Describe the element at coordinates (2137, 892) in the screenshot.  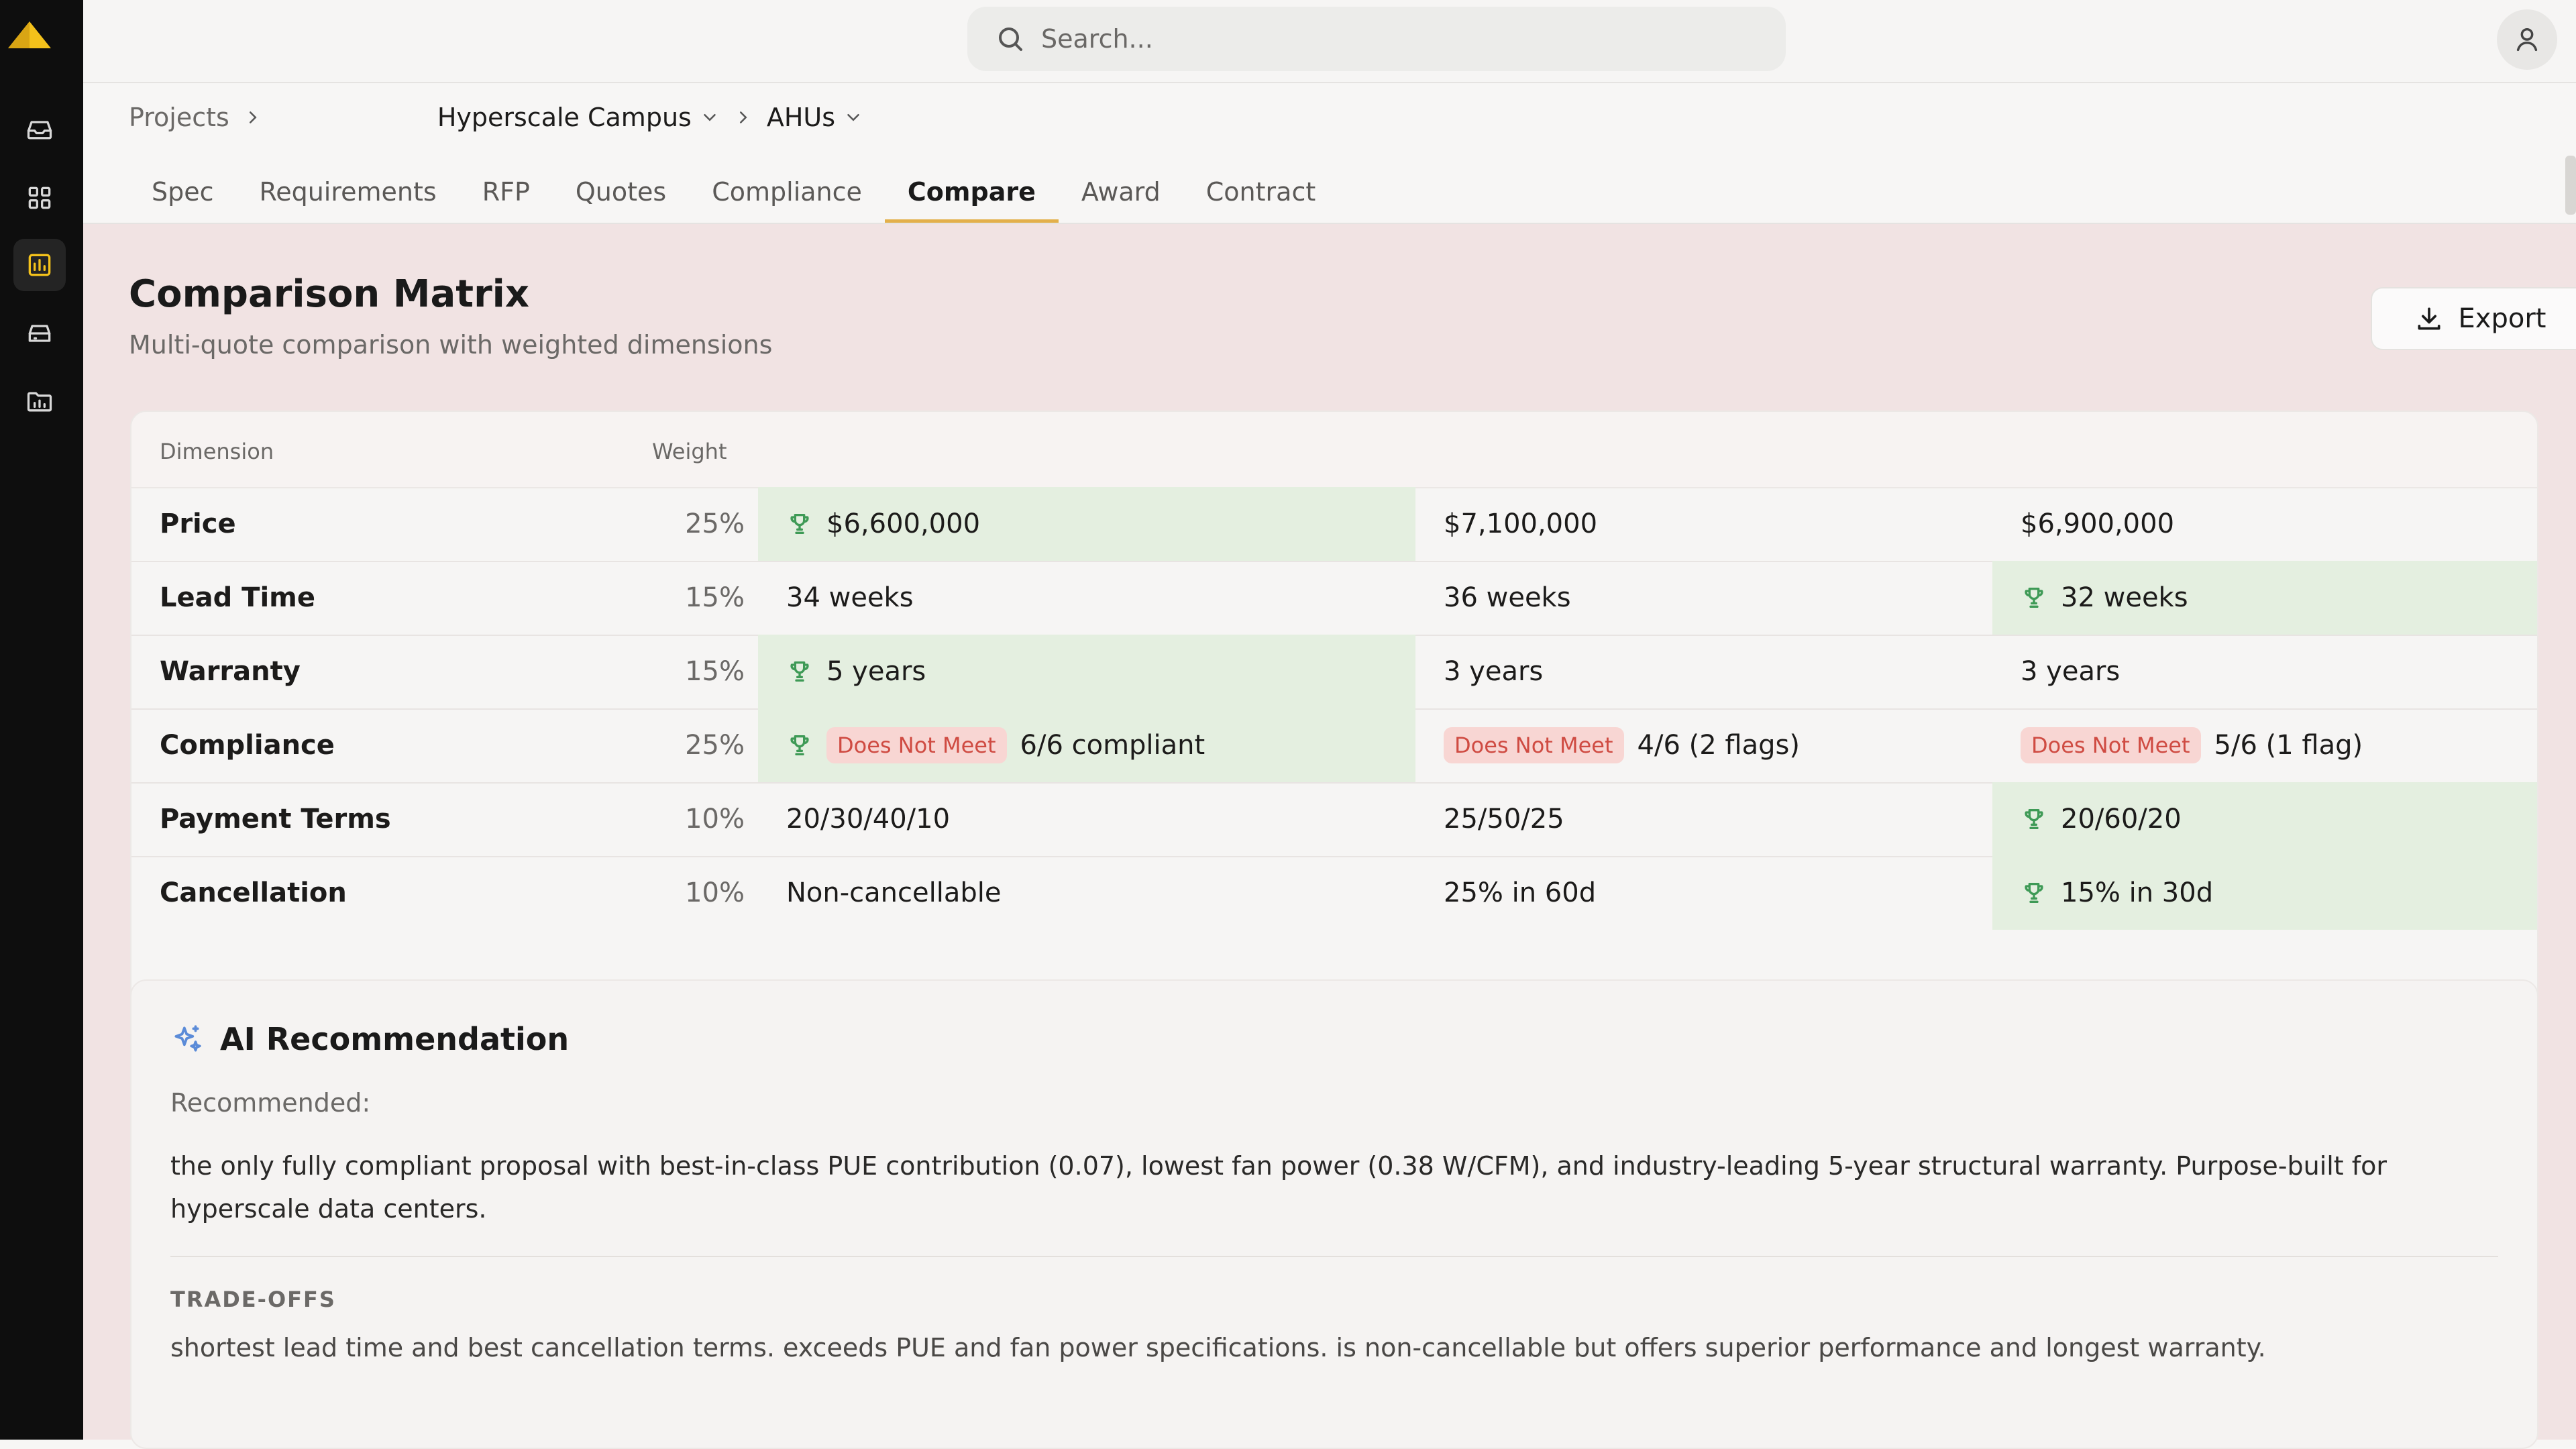
I see `quote-3-value: 15% in 30d` at that location.